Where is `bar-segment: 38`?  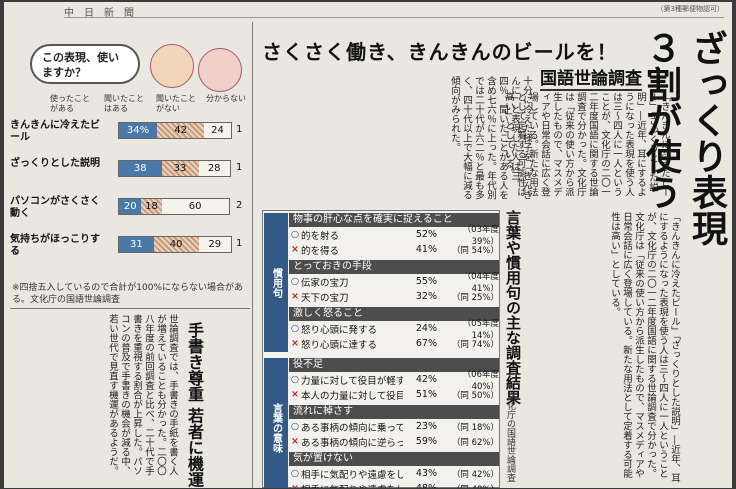
bar-segment: 38 is located at coordinates (140, 168).